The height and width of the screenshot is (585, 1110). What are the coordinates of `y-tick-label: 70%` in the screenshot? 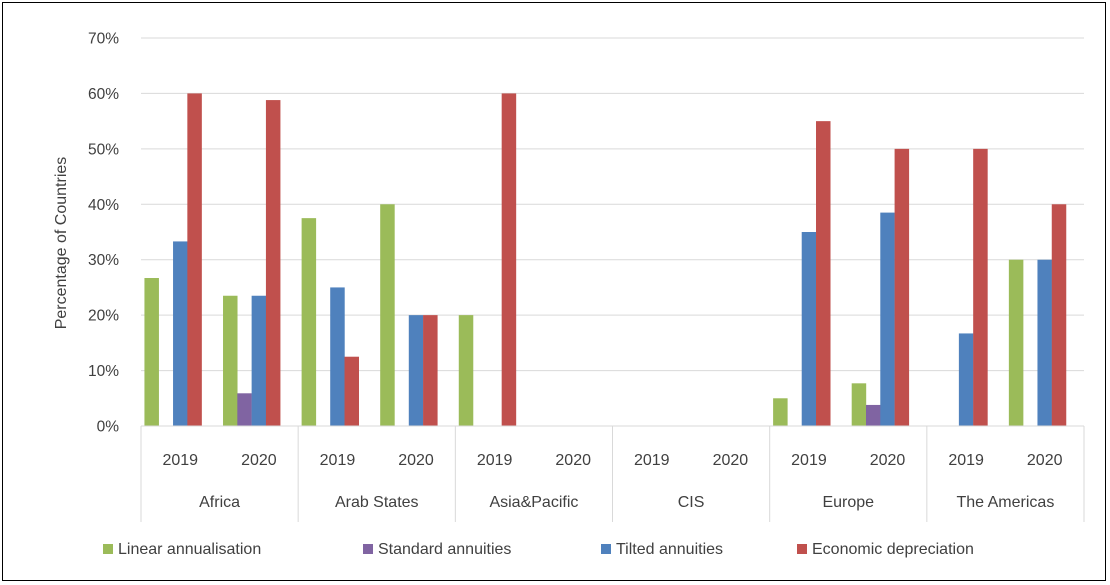 It's located at (103, 39).